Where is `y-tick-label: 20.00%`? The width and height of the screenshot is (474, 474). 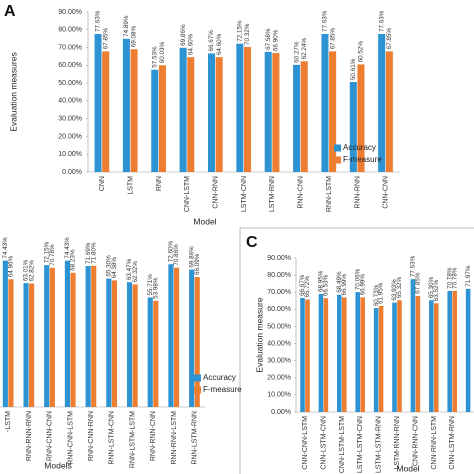
y-tick-label: 20.00% is located at coordinates (70, 136).